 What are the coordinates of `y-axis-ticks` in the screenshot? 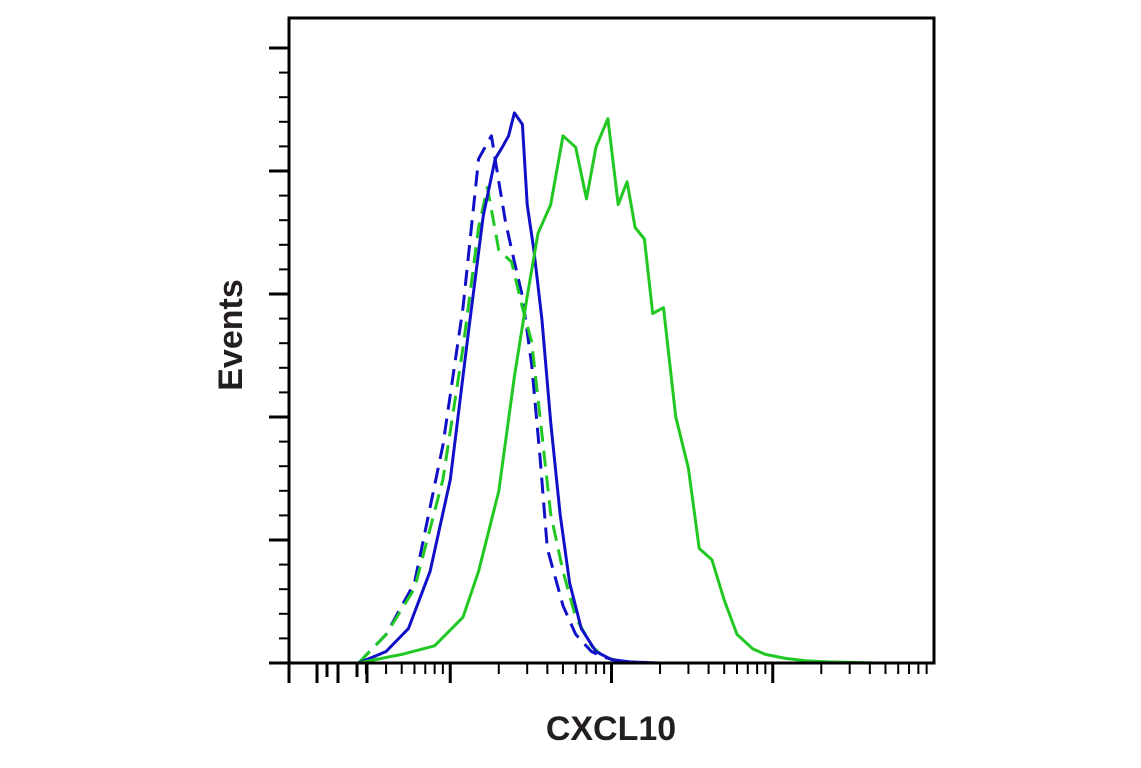 It's located at (279, 355).